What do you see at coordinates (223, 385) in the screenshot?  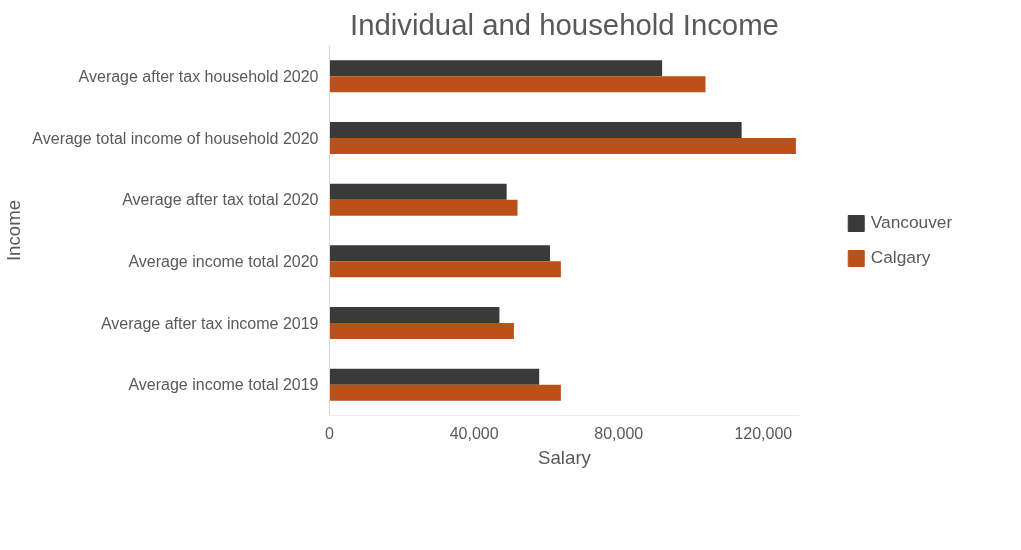 I see `y-tick-label: Average income total 2019` at bounding box center [223, 385].